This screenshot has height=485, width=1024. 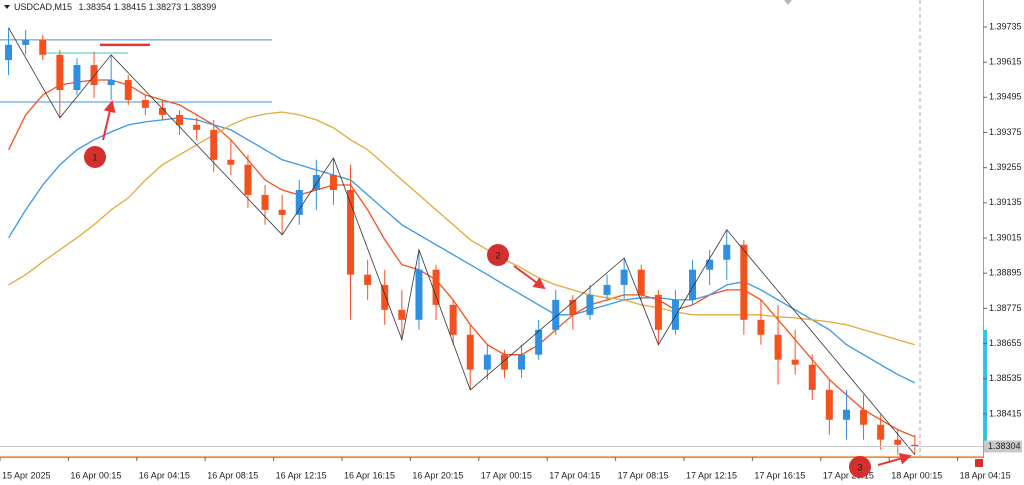 What do you see at coordinates (232, 475) in the screenshot?
I see `x-tick-label: 16 Apr 08:15` at bounding box center [232, 475].